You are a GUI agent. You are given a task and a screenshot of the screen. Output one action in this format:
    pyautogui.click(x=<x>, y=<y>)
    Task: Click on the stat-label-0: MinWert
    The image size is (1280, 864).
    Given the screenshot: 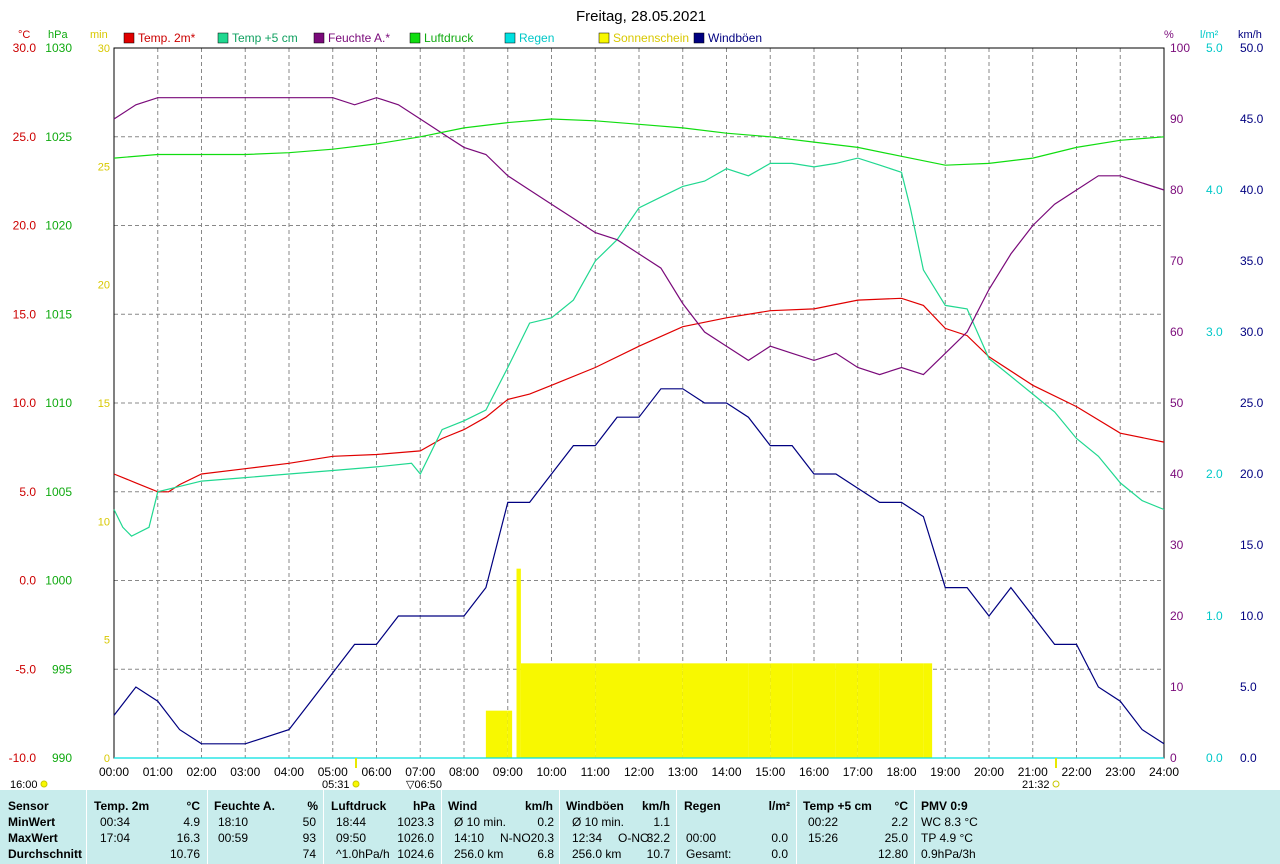 What is the action you would take?
    pyautogui.click(x=32, y=822)
    